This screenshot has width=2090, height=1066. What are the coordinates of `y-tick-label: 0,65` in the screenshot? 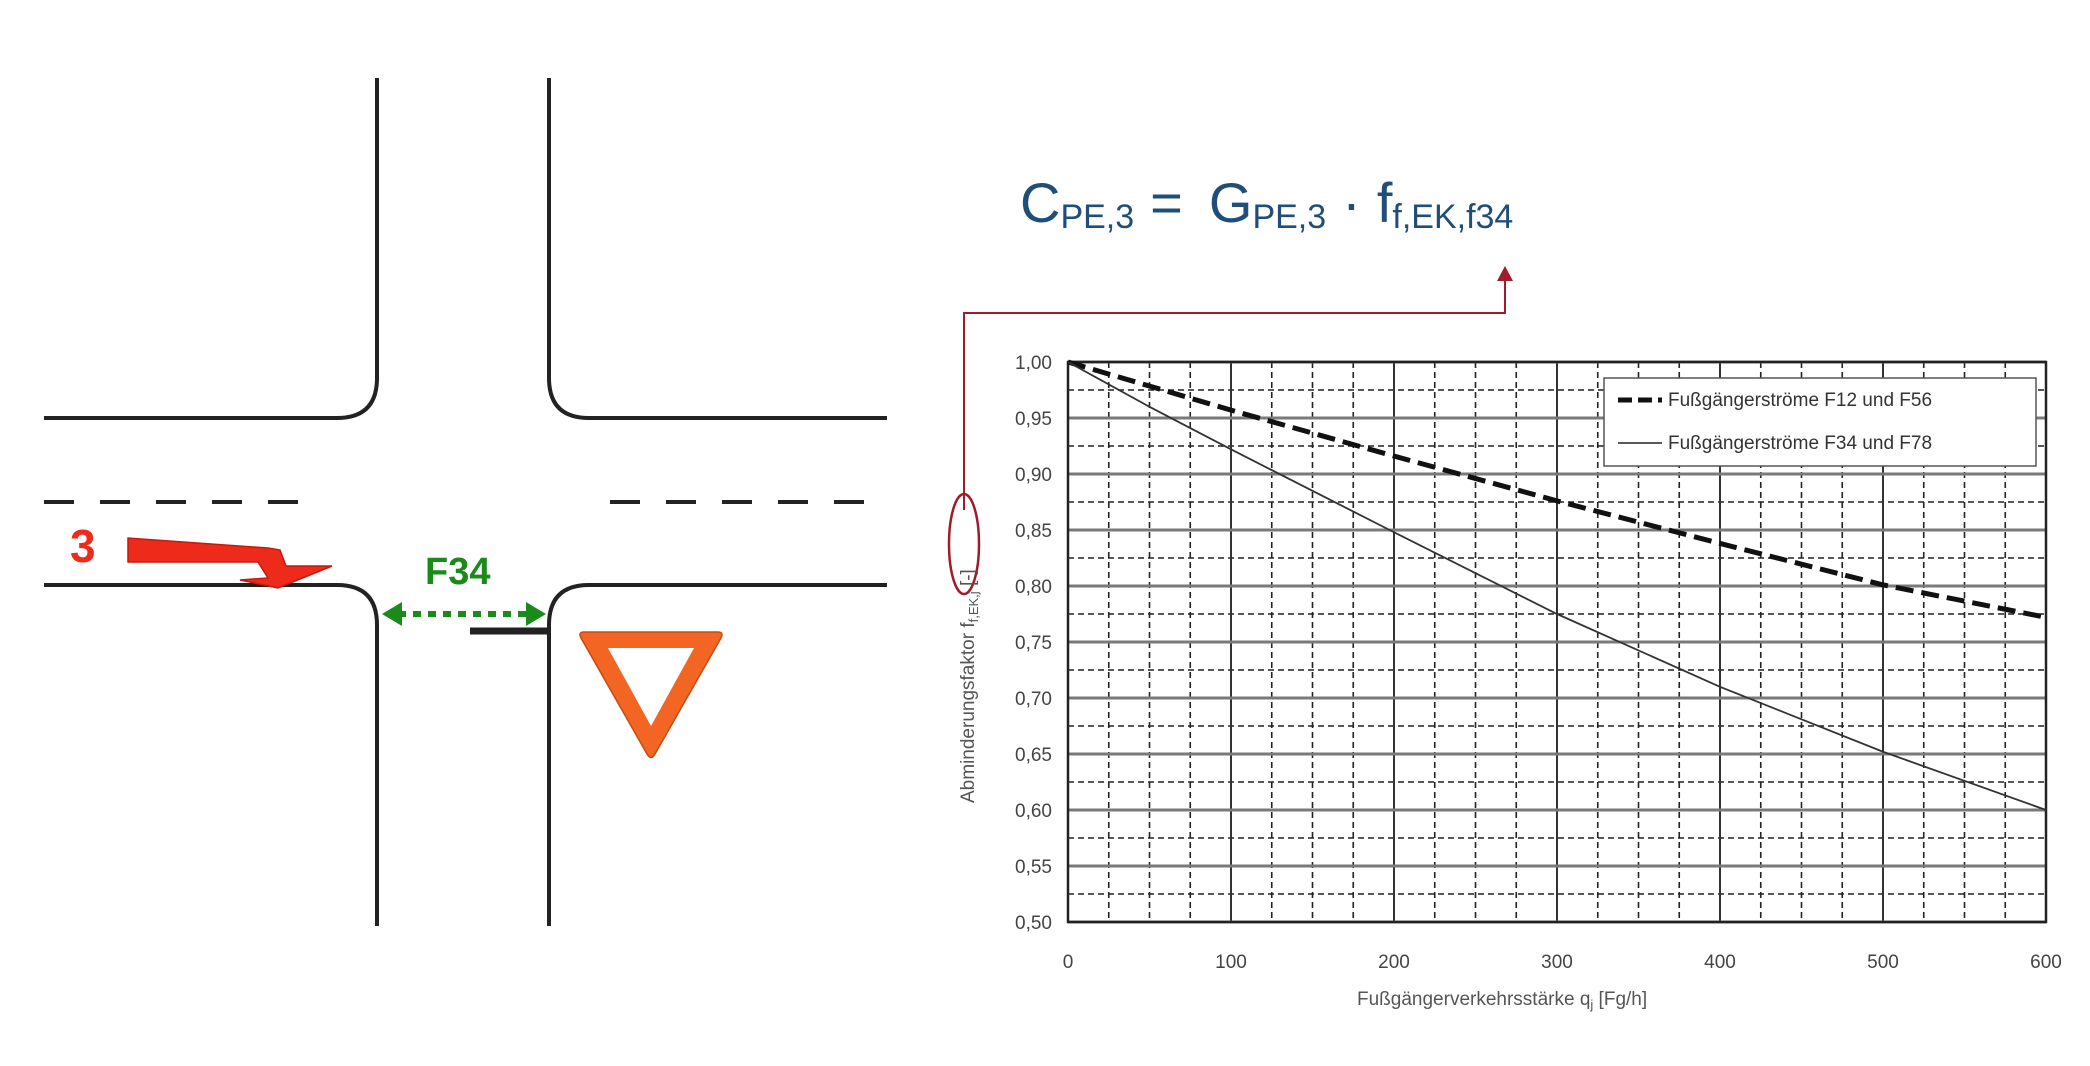 It's located at (1033, 755).